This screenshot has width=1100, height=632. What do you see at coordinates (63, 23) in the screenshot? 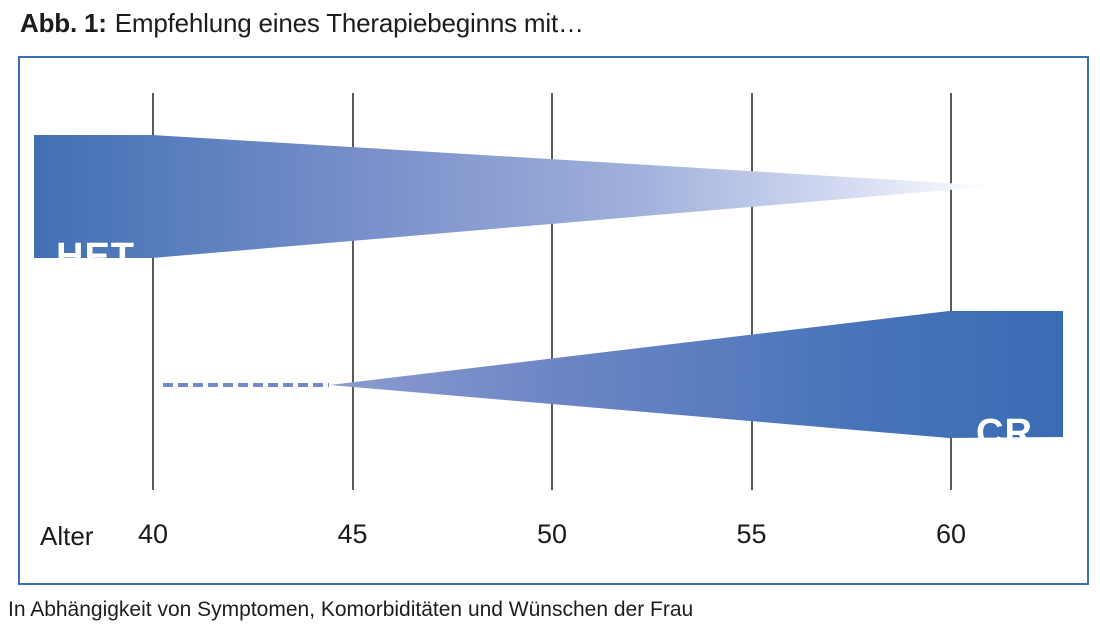
I see `figure-number: Abb. 1:` at bounding box center [63, 23].